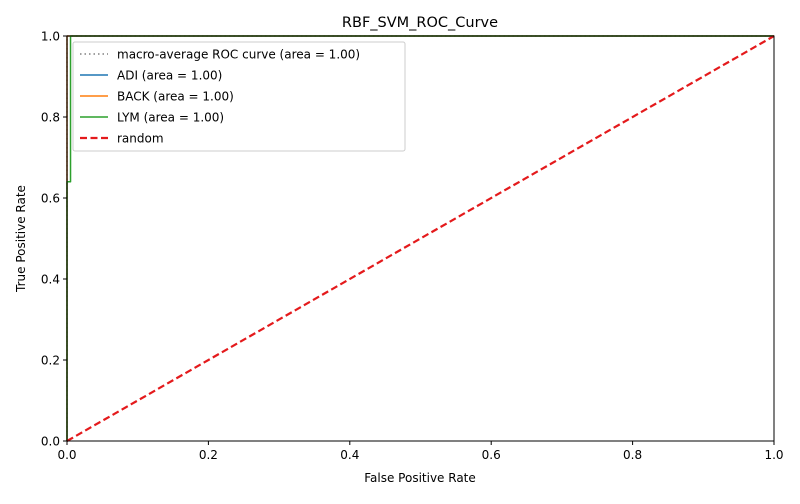 Image resolution: width=800 pixels, height=504 pixels. What do you see at coordinates (238, 55) in the screenshot?
I see `legend-label-macro: macro-average ROC curve (area = 1.00)` at bounding box center [238, 55].